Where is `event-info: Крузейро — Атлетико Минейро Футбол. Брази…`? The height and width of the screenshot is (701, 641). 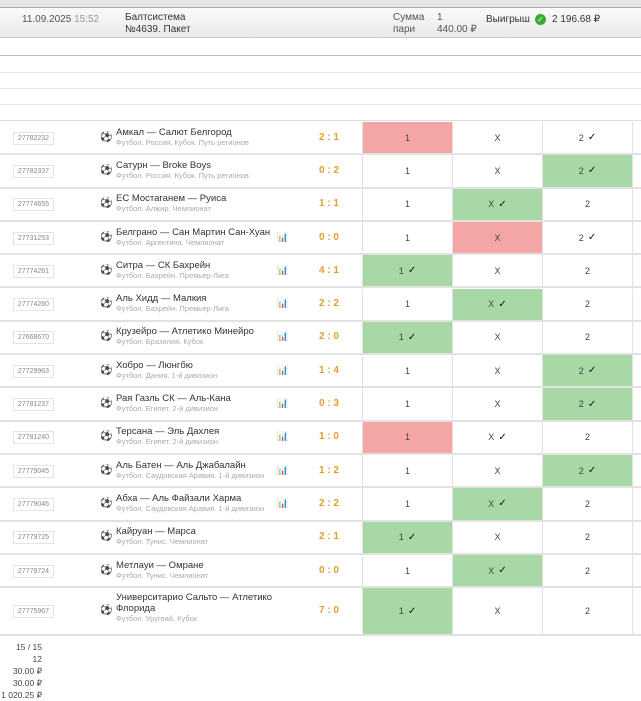 event-info: Крузейро — Атлетико Минейро Футбол. Брази… is located at coordinates (196, 336).